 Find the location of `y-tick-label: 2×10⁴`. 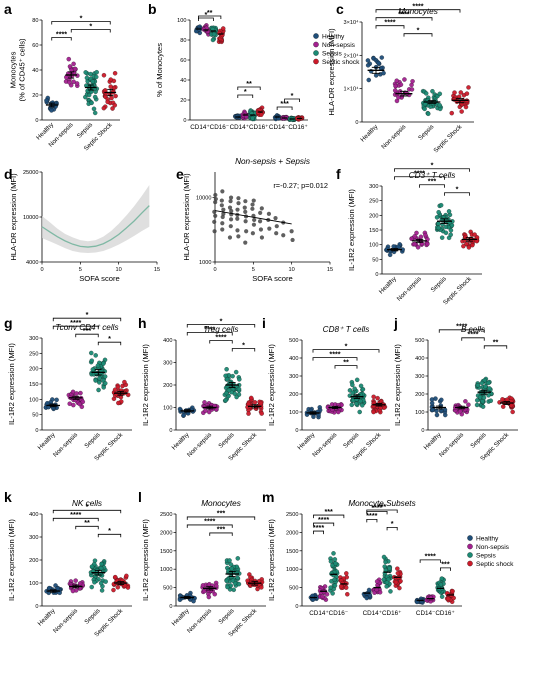

y-tick-label: 2×10⁴ is located at coordinates (351, 55).